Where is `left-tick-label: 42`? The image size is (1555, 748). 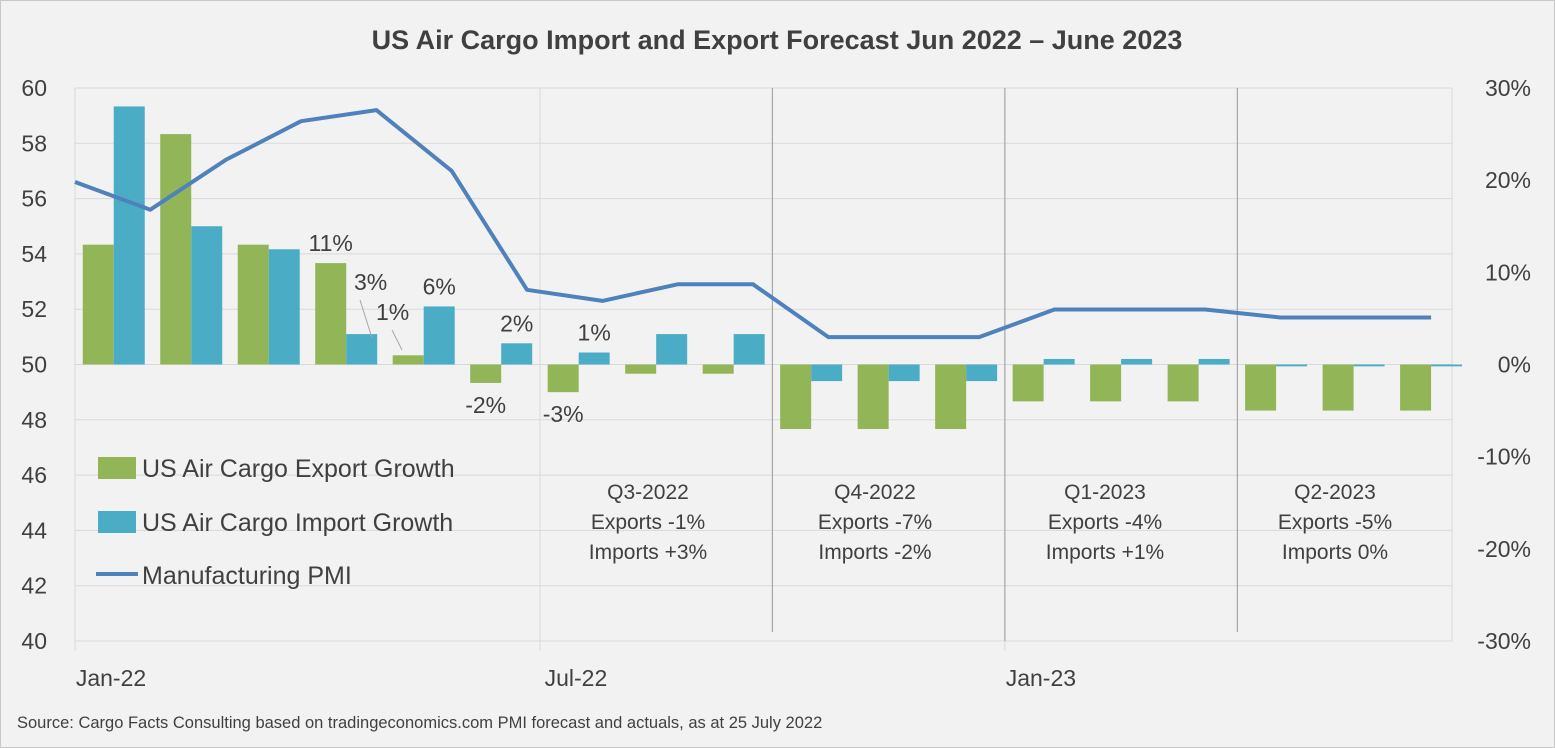 left-tick-label: 42 is located at coordinates (34, 586).